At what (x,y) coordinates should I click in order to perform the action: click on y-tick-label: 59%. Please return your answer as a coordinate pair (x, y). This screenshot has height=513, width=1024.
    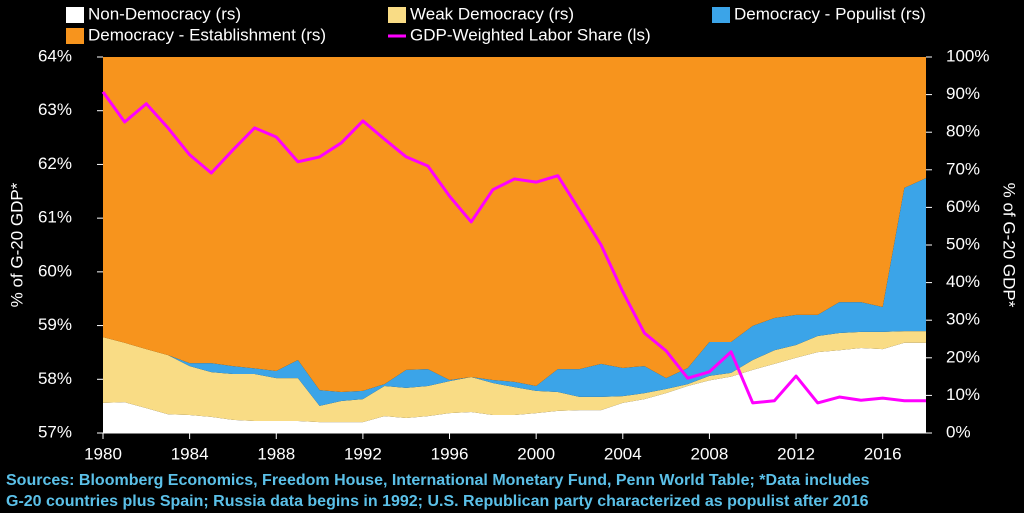
    Looking at the image, I should click on (55, 324).